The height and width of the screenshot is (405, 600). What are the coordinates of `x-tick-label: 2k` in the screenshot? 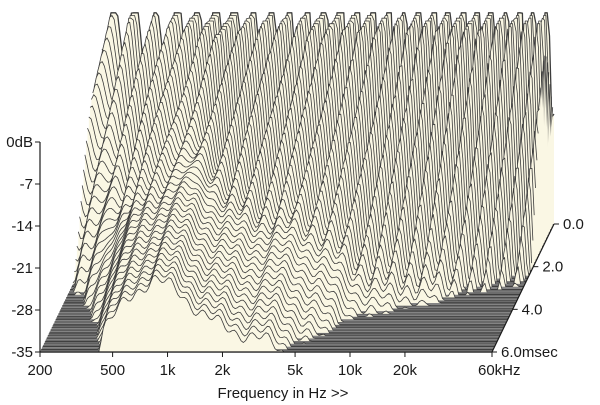 It's located at (223, 370).